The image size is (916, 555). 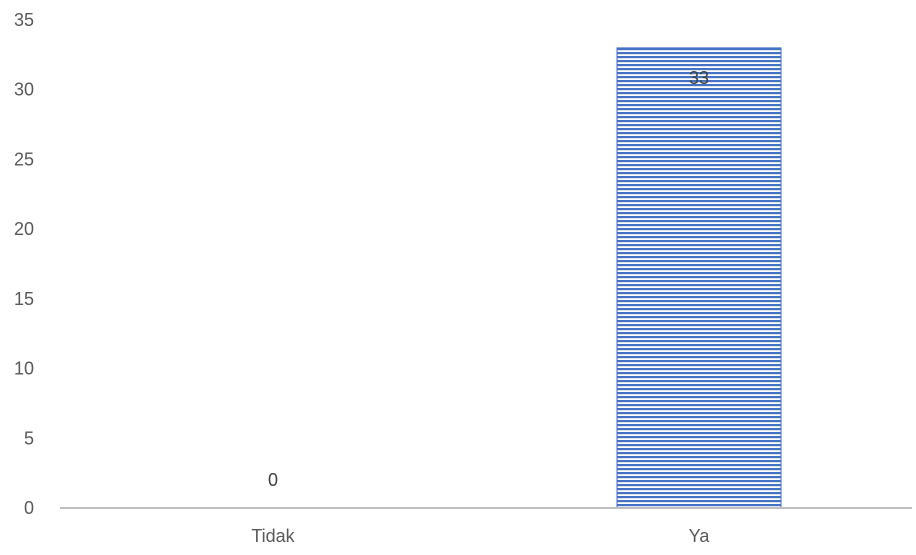 What do you see at coordinates (24, 369) in the screenshot?
I see `y-tick-label: 10` at bounding box center [24, 369].